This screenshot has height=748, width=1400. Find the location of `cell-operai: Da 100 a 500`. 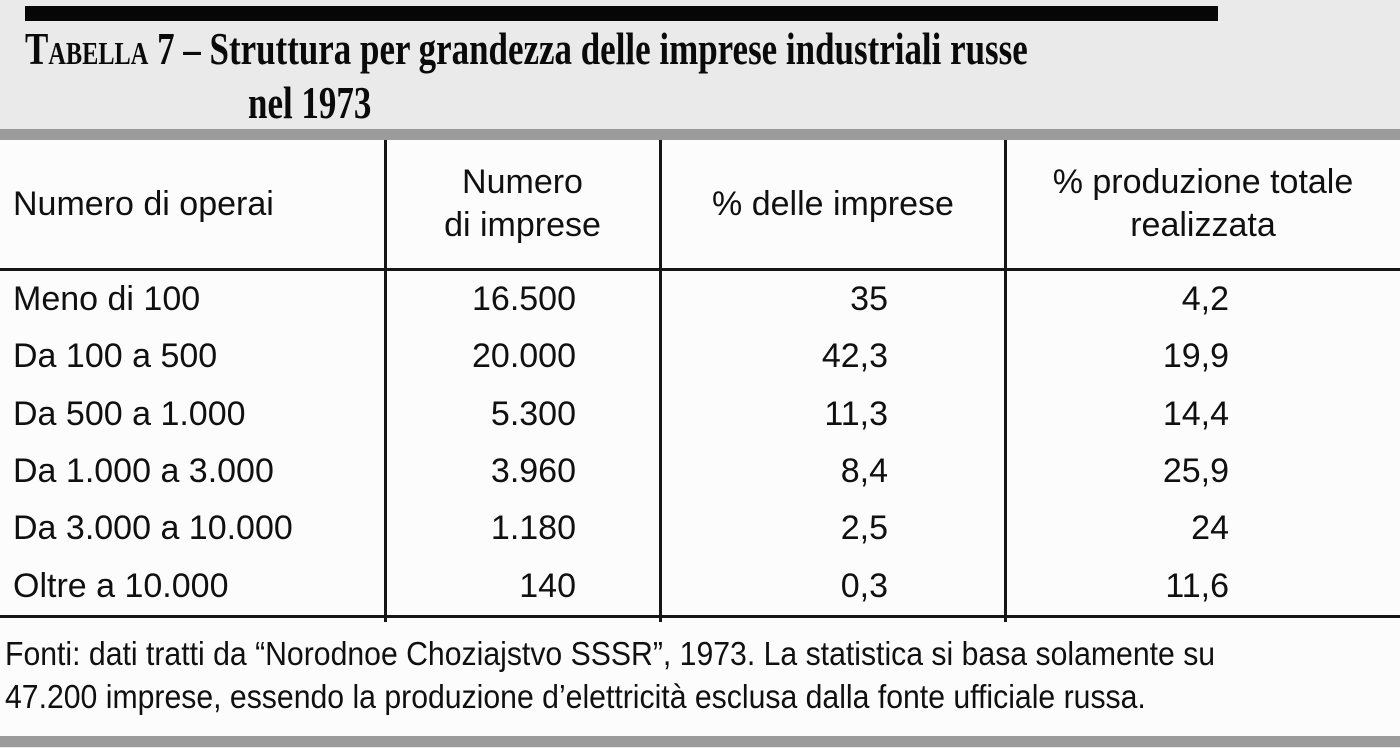

cell-operai: Da 100 a 500 is located at coordinates (115, 356).